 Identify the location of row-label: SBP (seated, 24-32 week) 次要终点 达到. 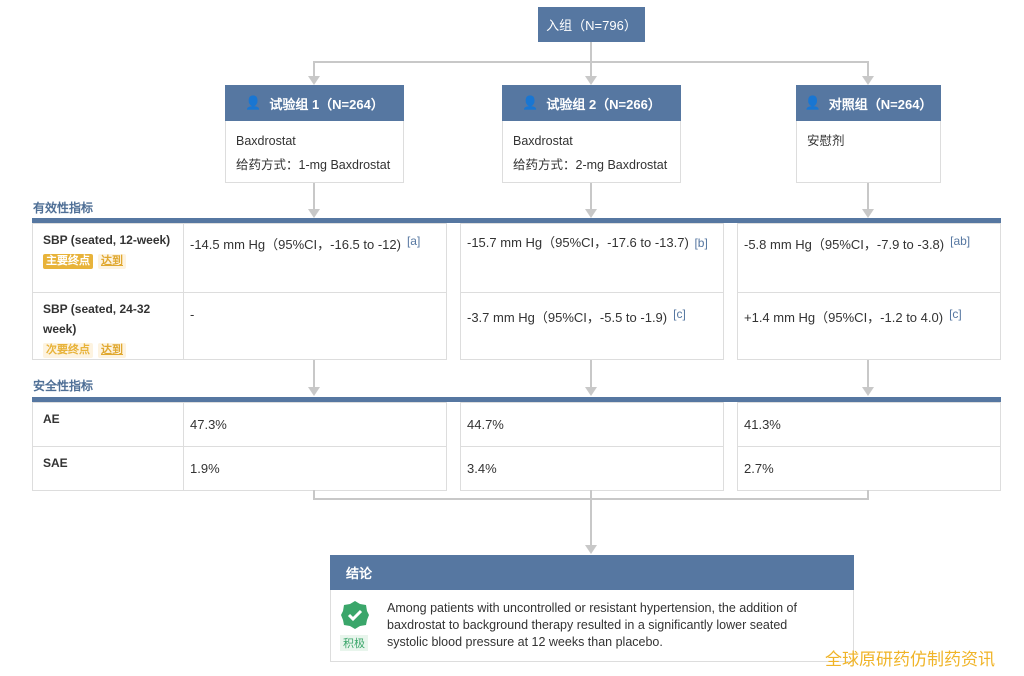
(108, 326).